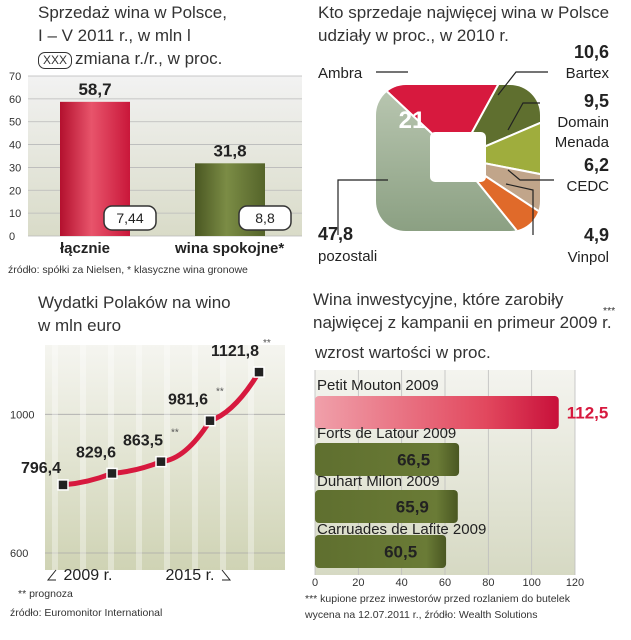 This screenshot has width=631, height=640. Describe the element at coordinates (596, 165) in the screenshot. I see `slice-value-label: 6,2` at that location.